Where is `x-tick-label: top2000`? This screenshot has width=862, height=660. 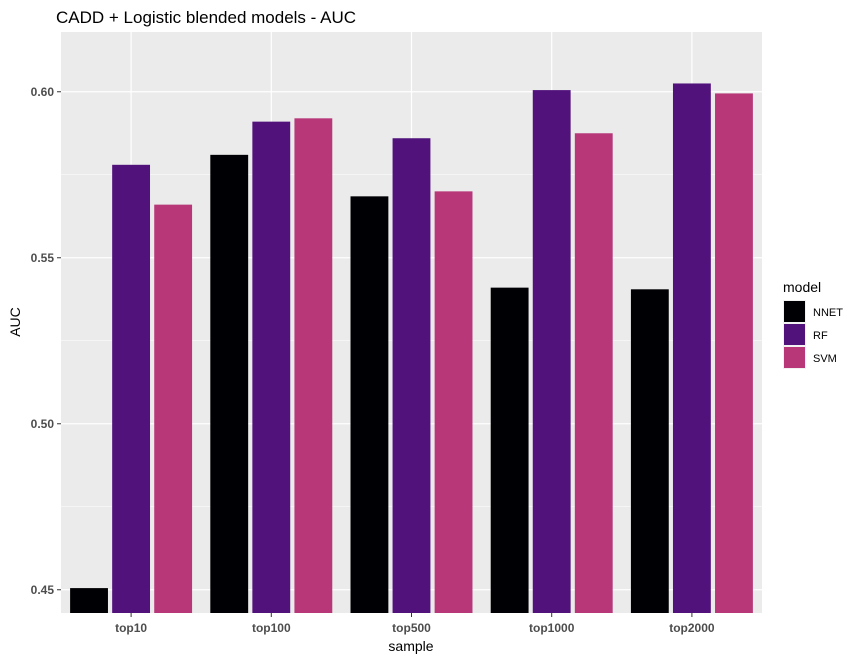 x-tick-label: top2000 is located at coordinates (692, 628).